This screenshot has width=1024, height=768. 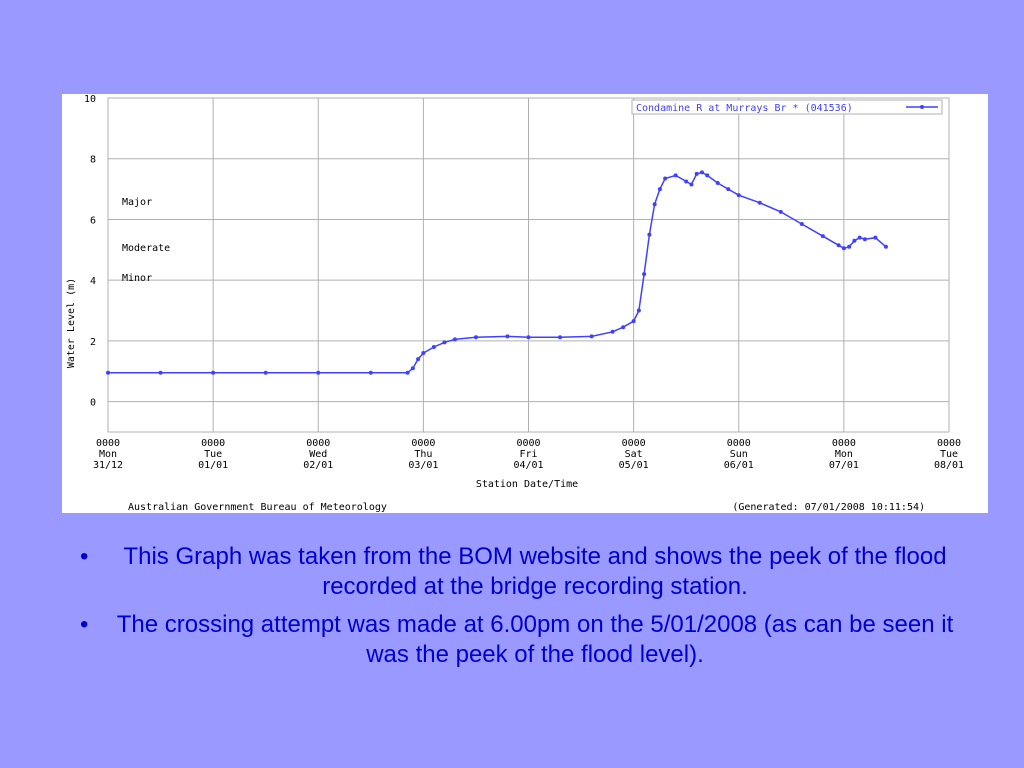 I want to click on legend-series-name: Condamine R at Murrays Br * (041536), so click(x=744, y=108).